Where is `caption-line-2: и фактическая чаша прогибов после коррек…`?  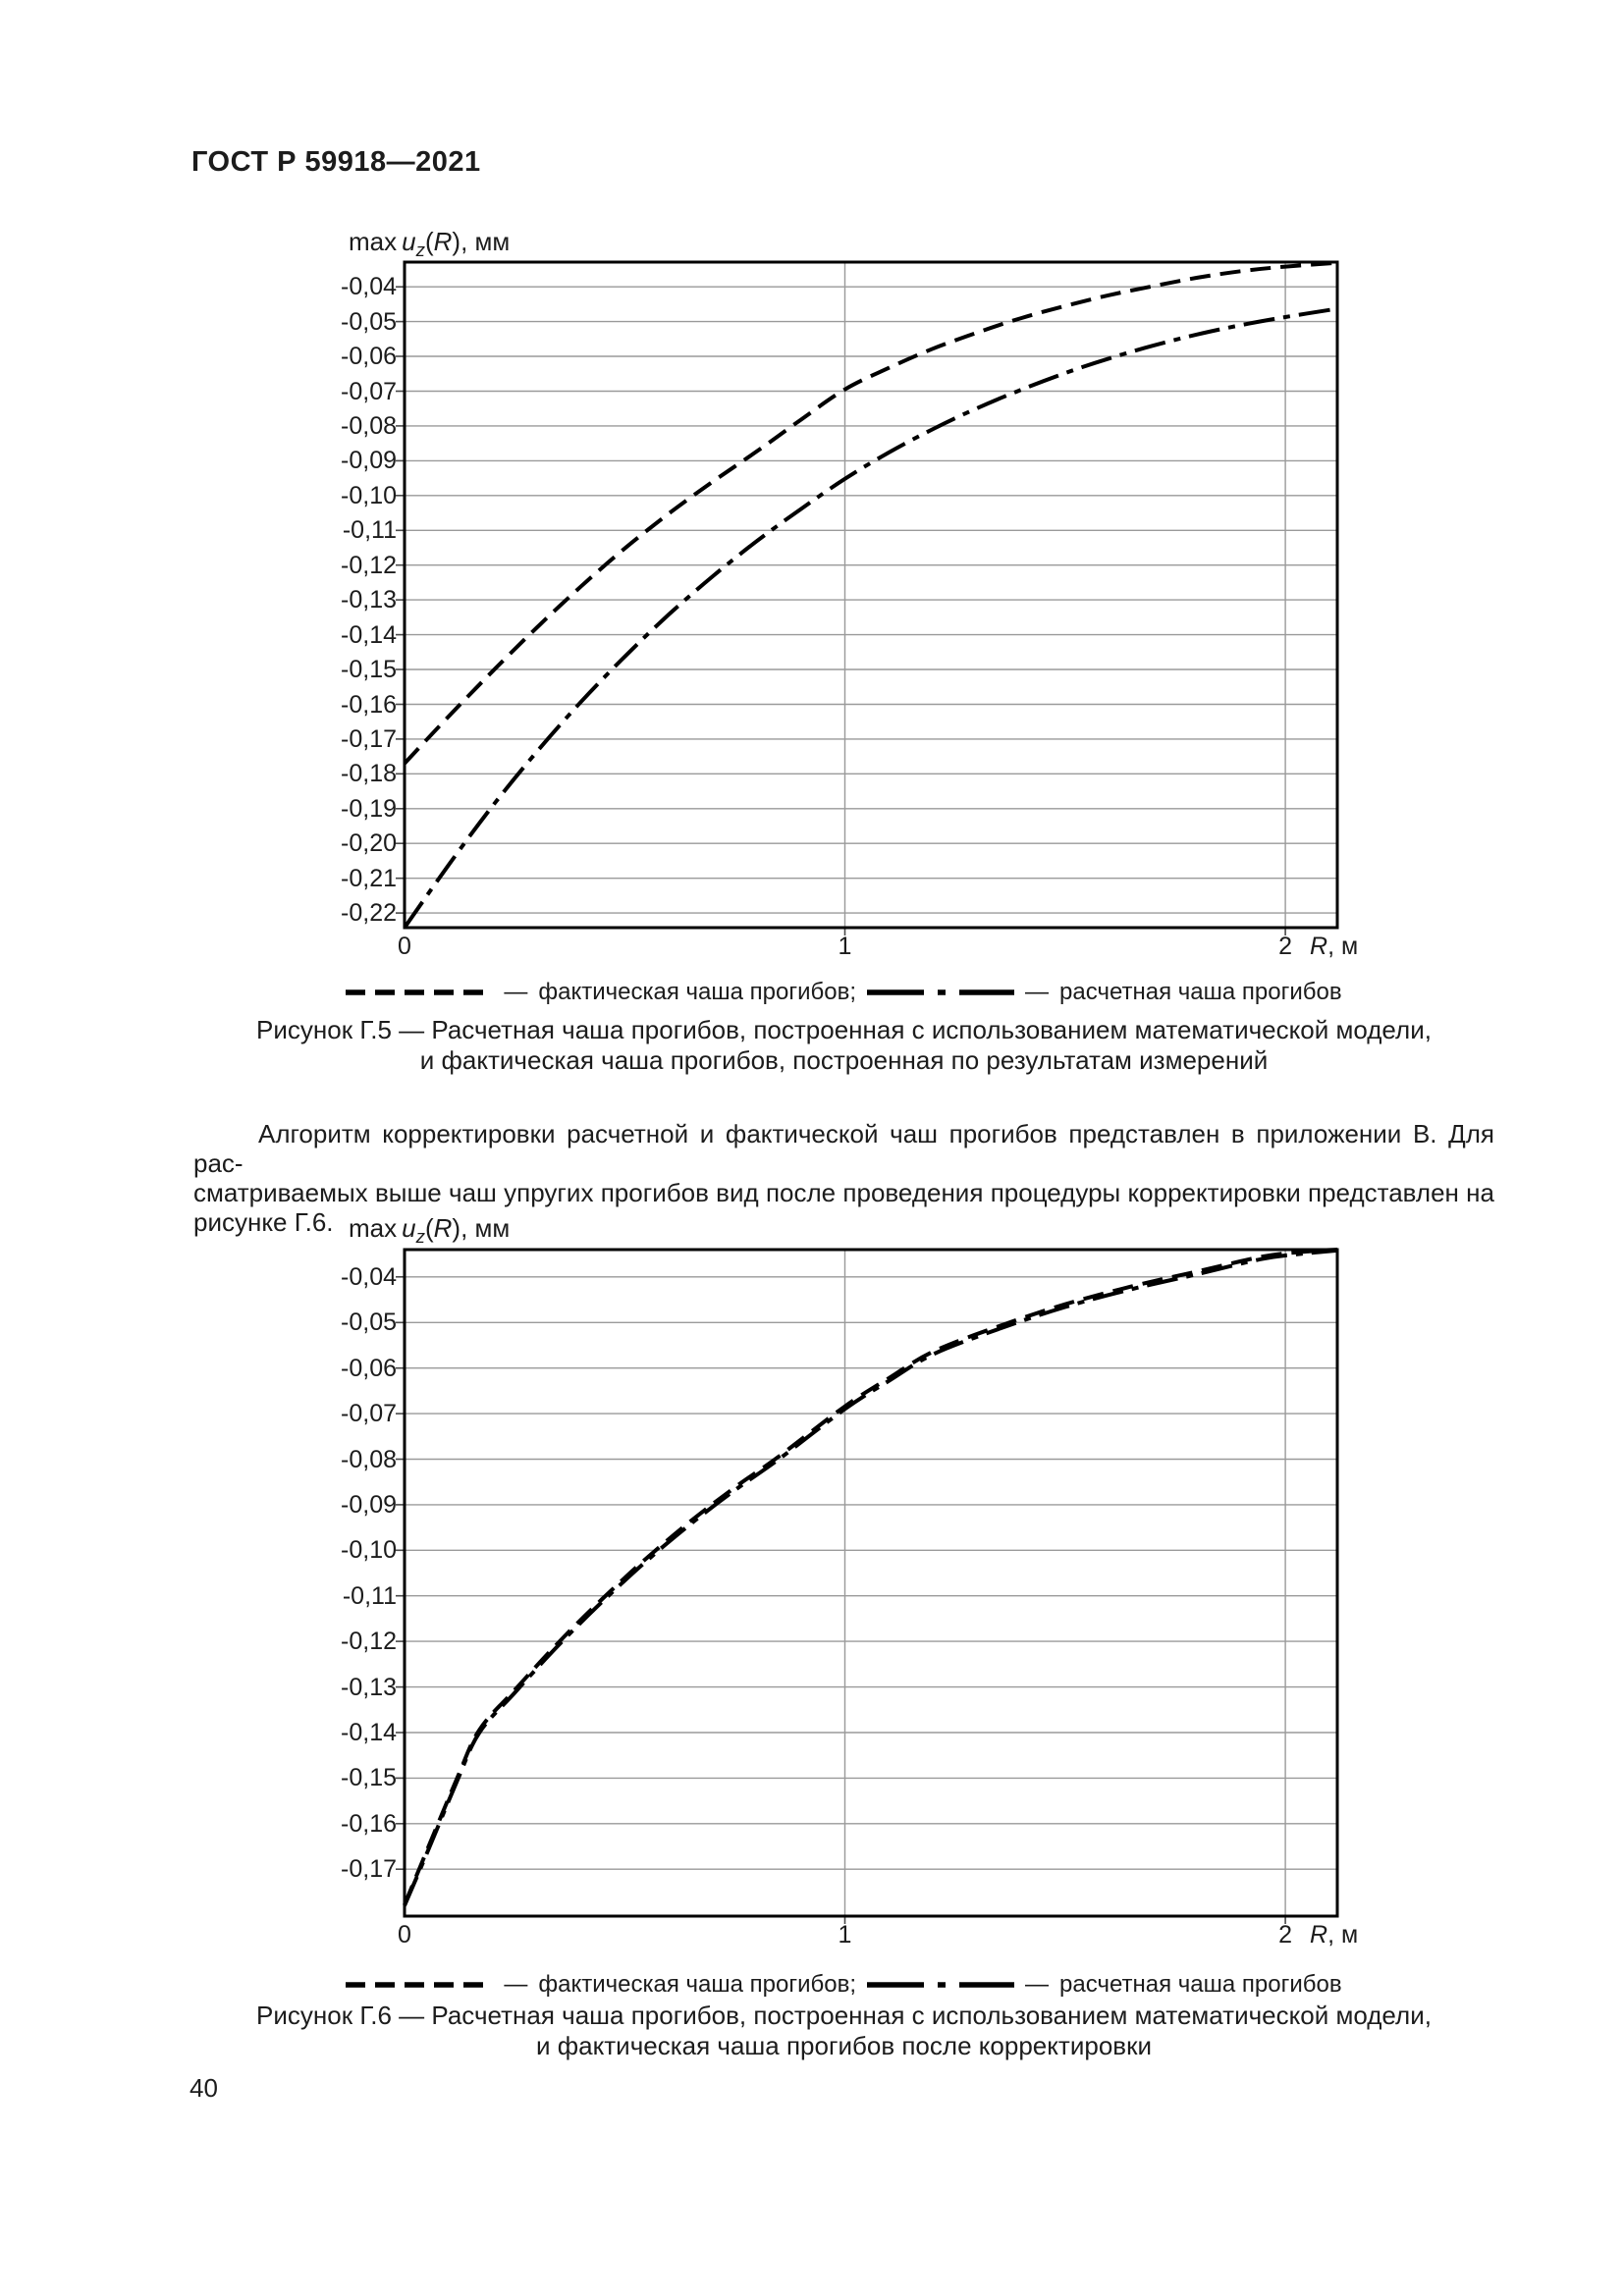
caption-line-2: и фактическая чаша прогибов после коррек… is located at coordinates (844, 2046).